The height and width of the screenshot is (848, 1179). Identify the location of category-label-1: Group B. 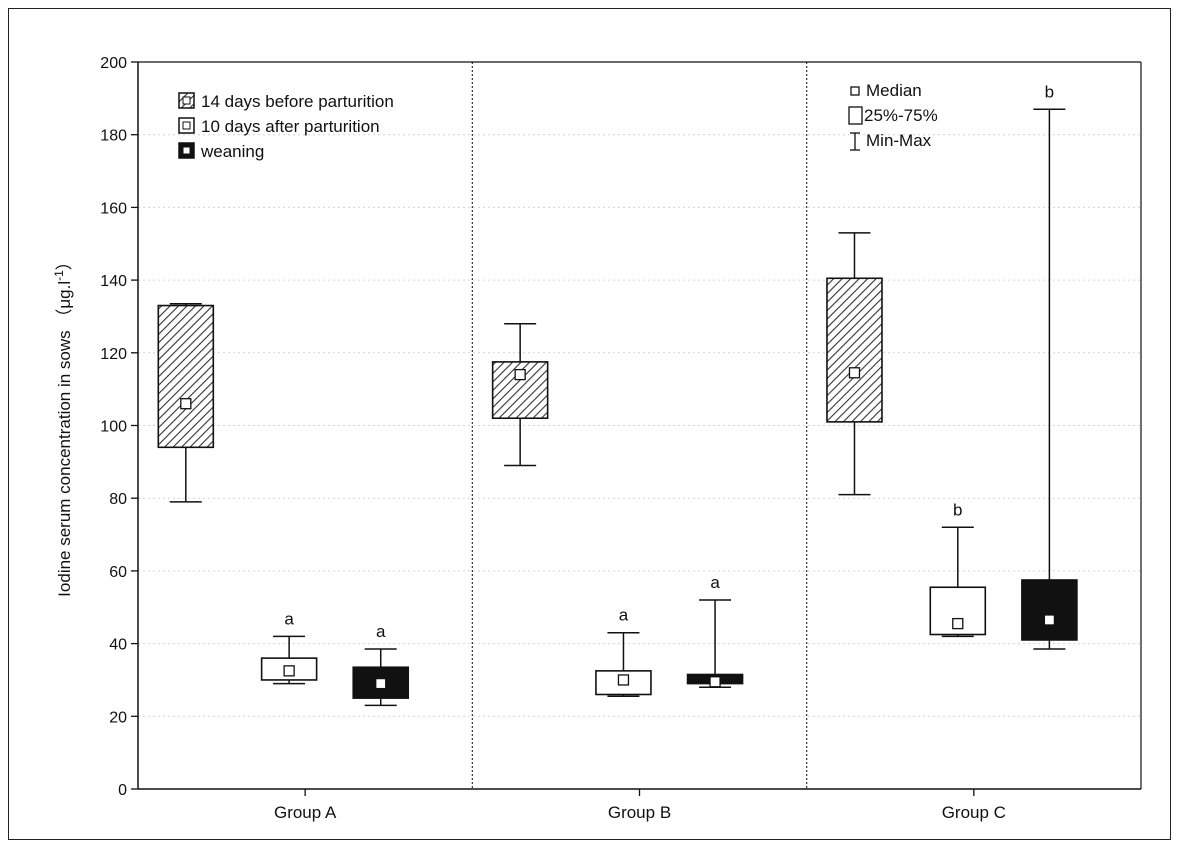
(639, 812).